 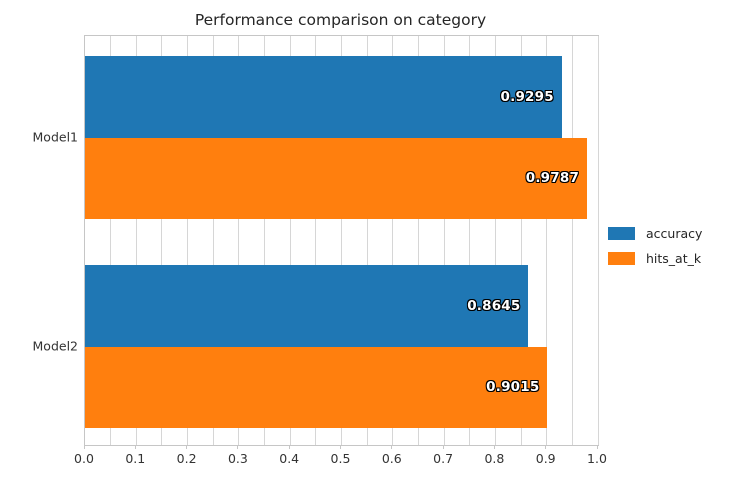 What do you see at coordinates (307, 306) in the screenshot?
I see `bar-model2-accuracy: 0.8645` at bounding box center [307, 306].